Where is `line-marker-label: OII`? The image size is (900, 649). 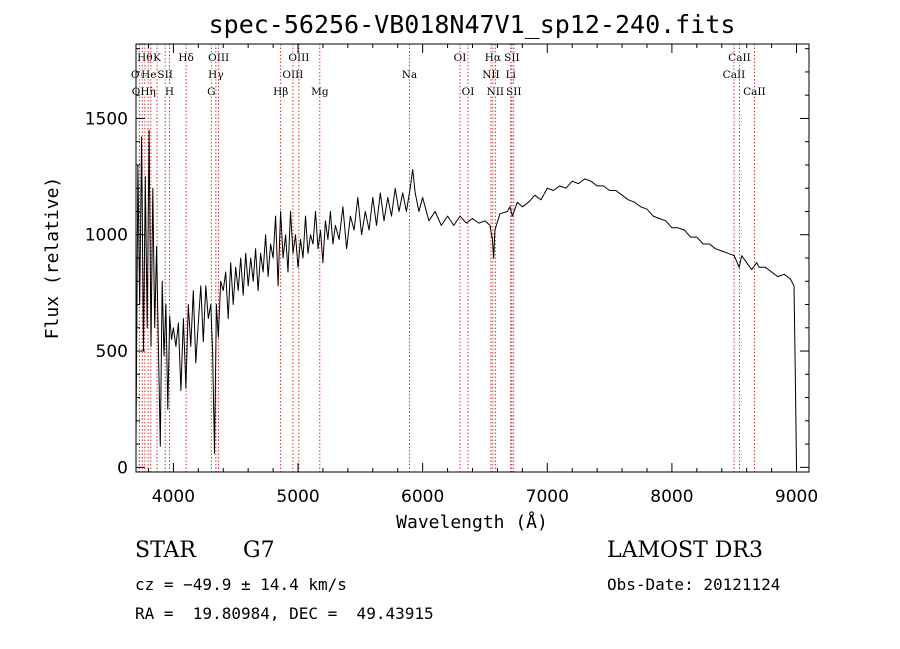
line-marker-label: OII is located at coordinates (139, 75).